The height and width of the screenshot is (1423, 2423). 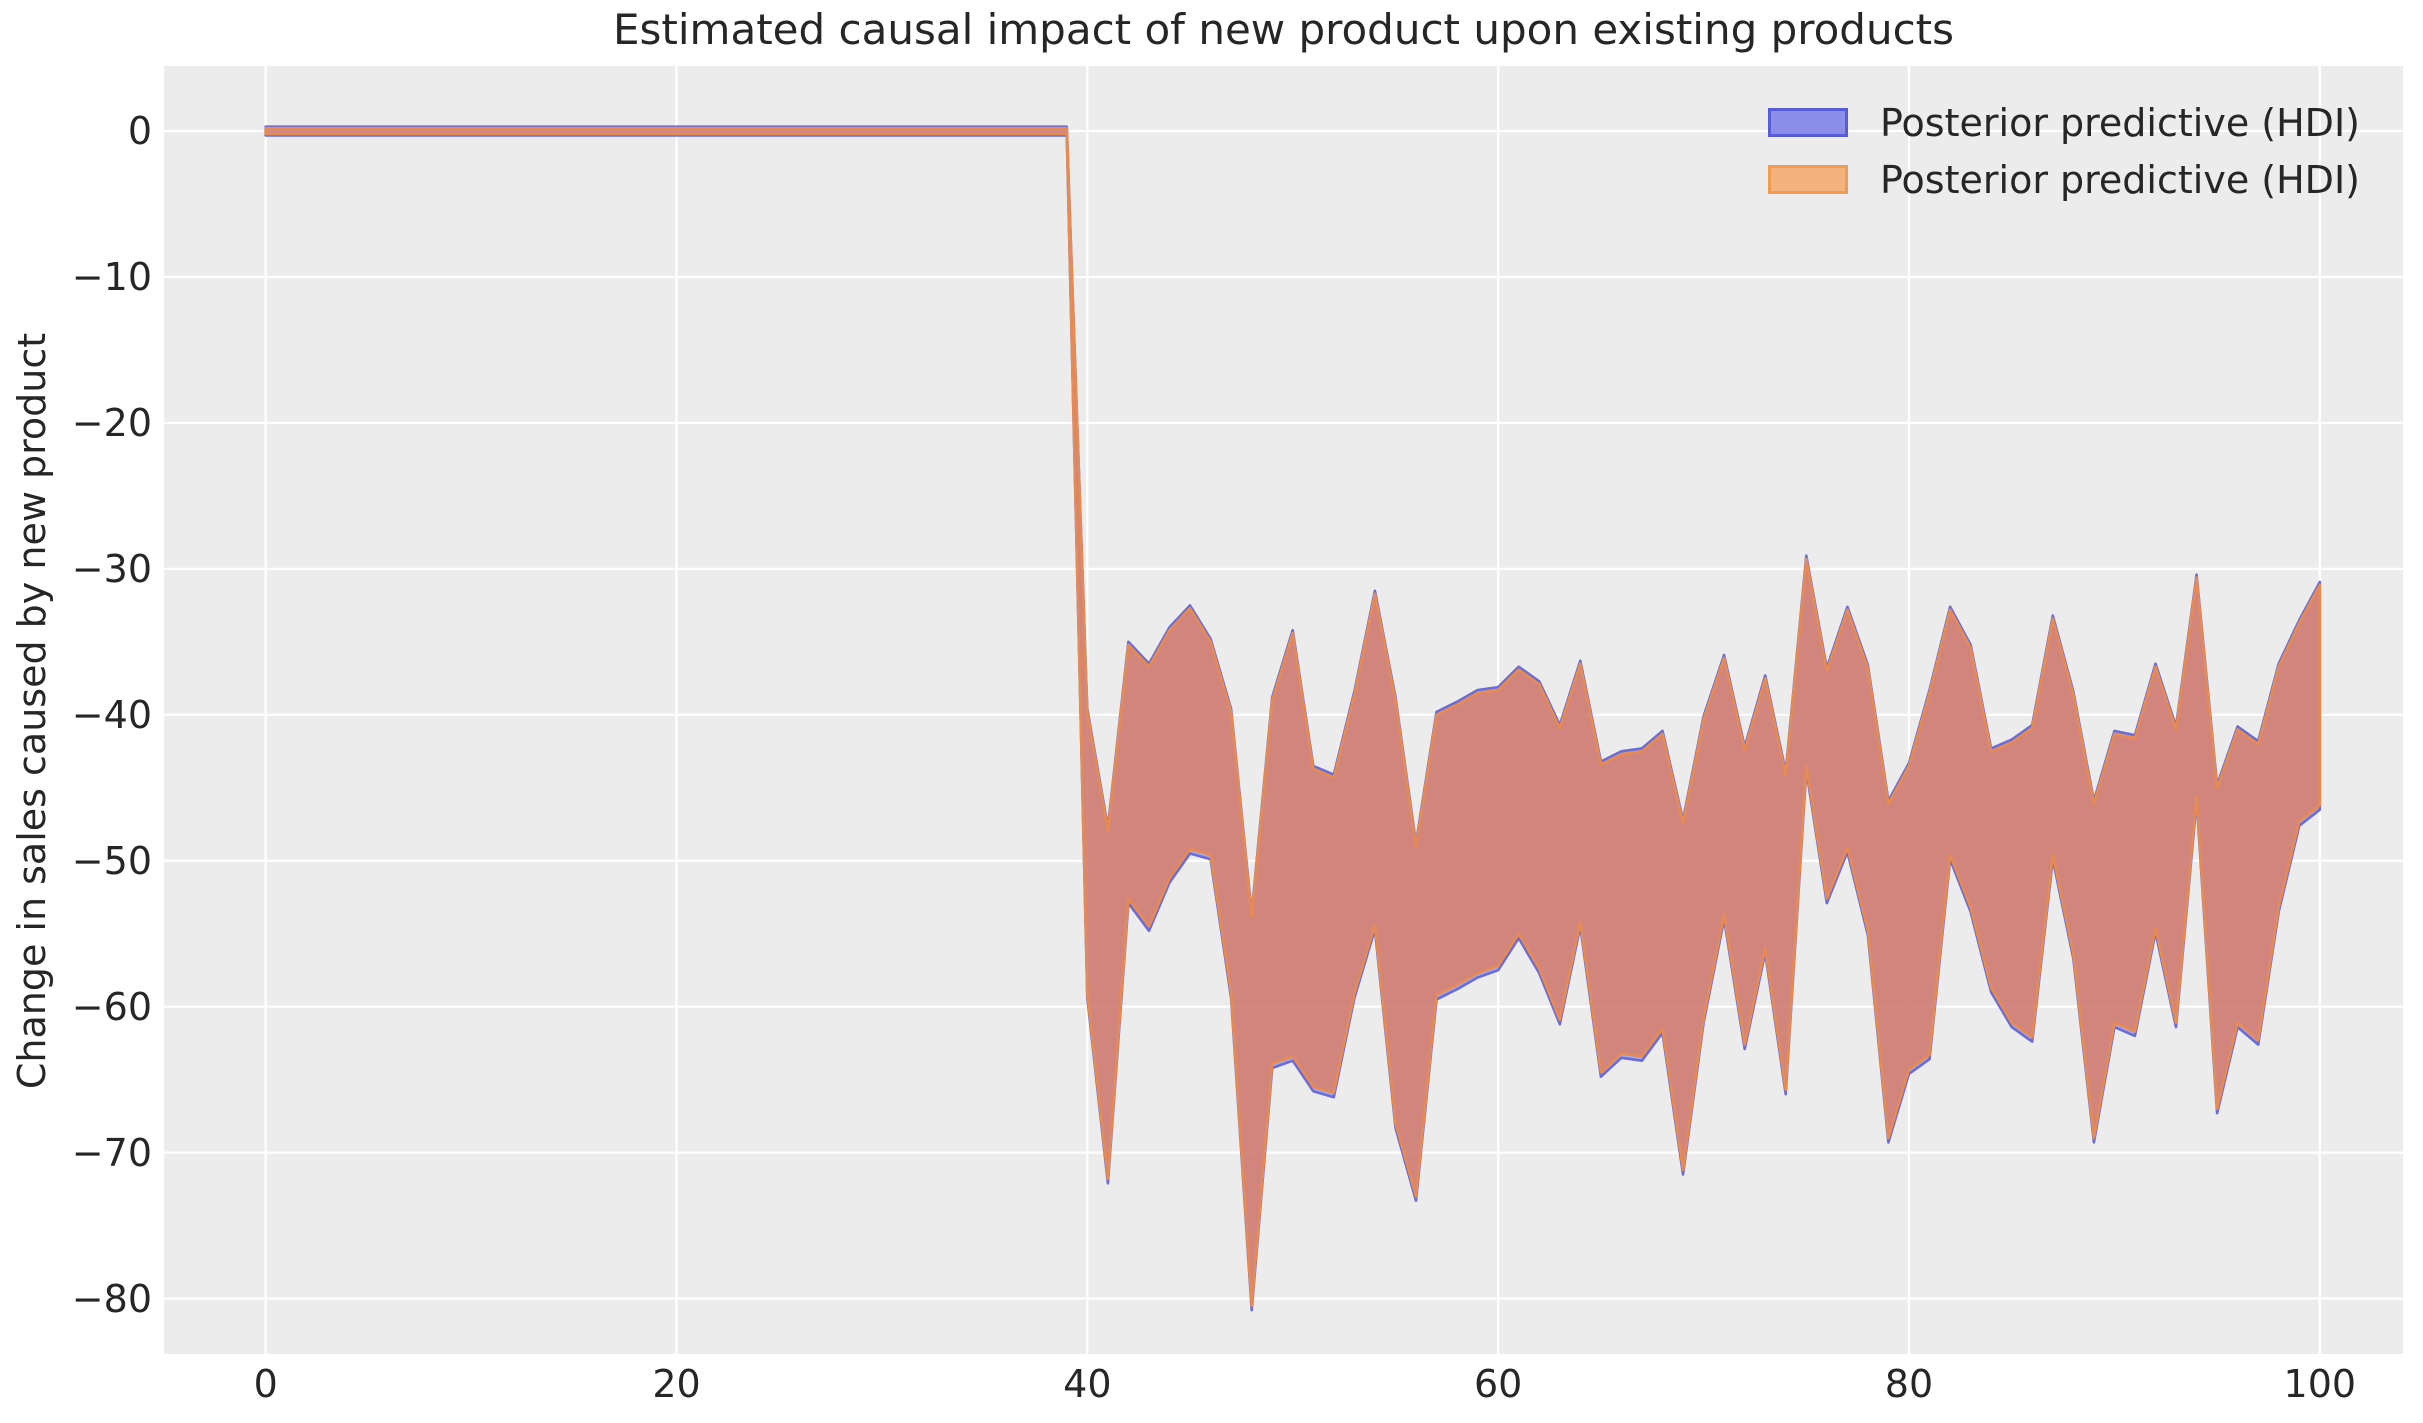 What do you see at coordinates (2320, 1384) in the screenshot?
I see `x-tick-label: 100` at bounding box center [2320, 1384].